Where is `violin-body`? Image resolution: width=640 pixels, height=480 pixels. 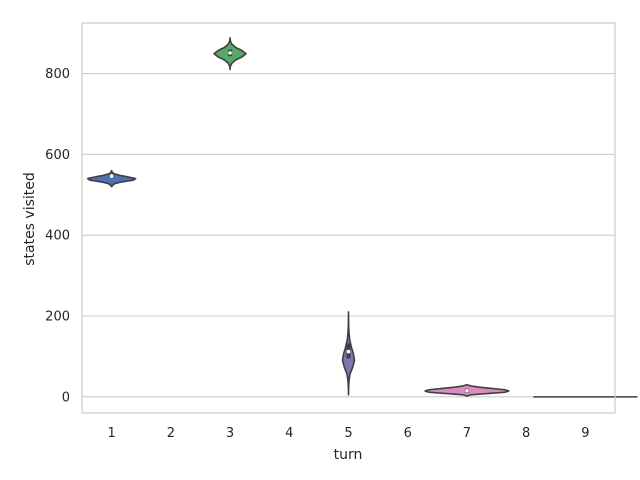
violin-body is located at coordinates (111, 178).